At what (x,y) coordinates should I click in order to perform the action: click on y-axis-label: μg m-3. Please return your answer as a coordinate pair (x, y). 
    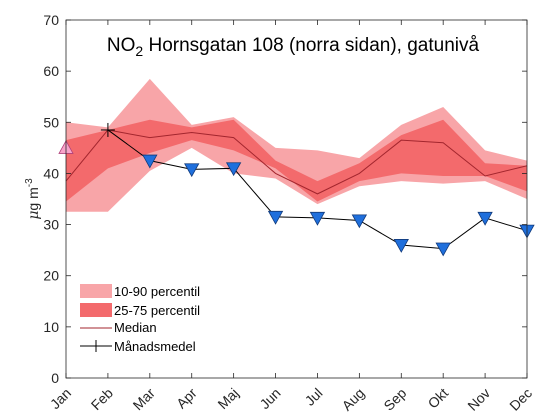
    Looking at the image, I should click on (33, 199).